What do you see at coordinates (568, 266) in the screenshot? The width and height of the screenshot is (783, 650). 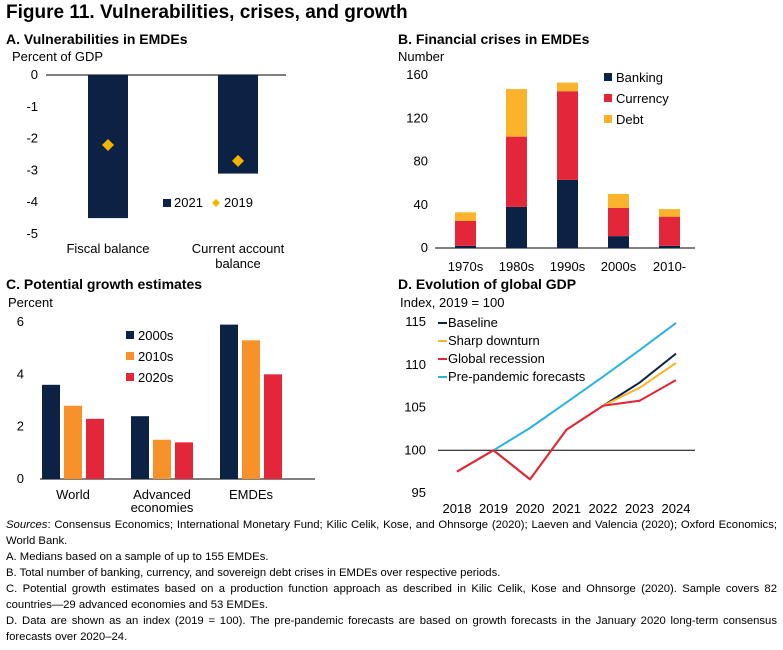 I see `panel-b-xlabel-2: 1990s` at bounding box center [568, 266].